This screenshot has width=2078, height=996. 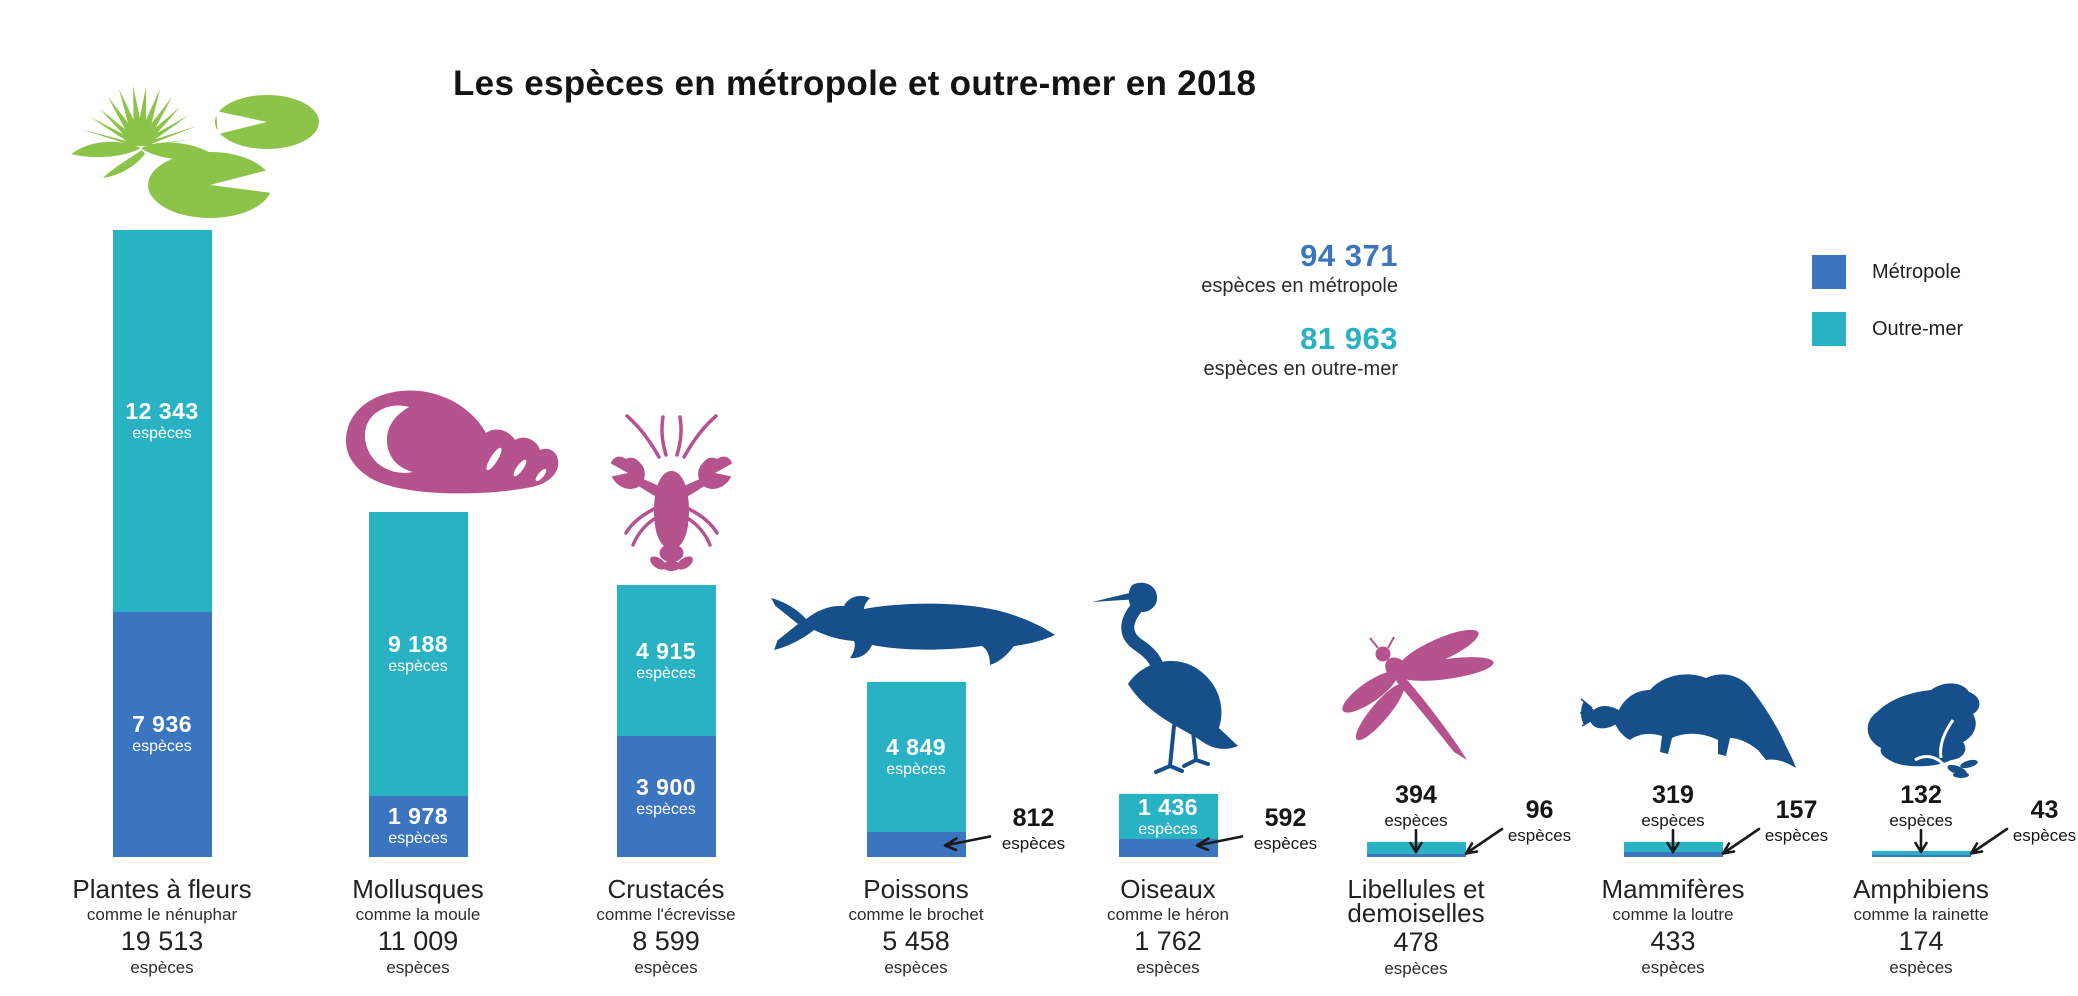 I want to click on category-name: Libellules et demoiselles, so click(x=1416, y=901).